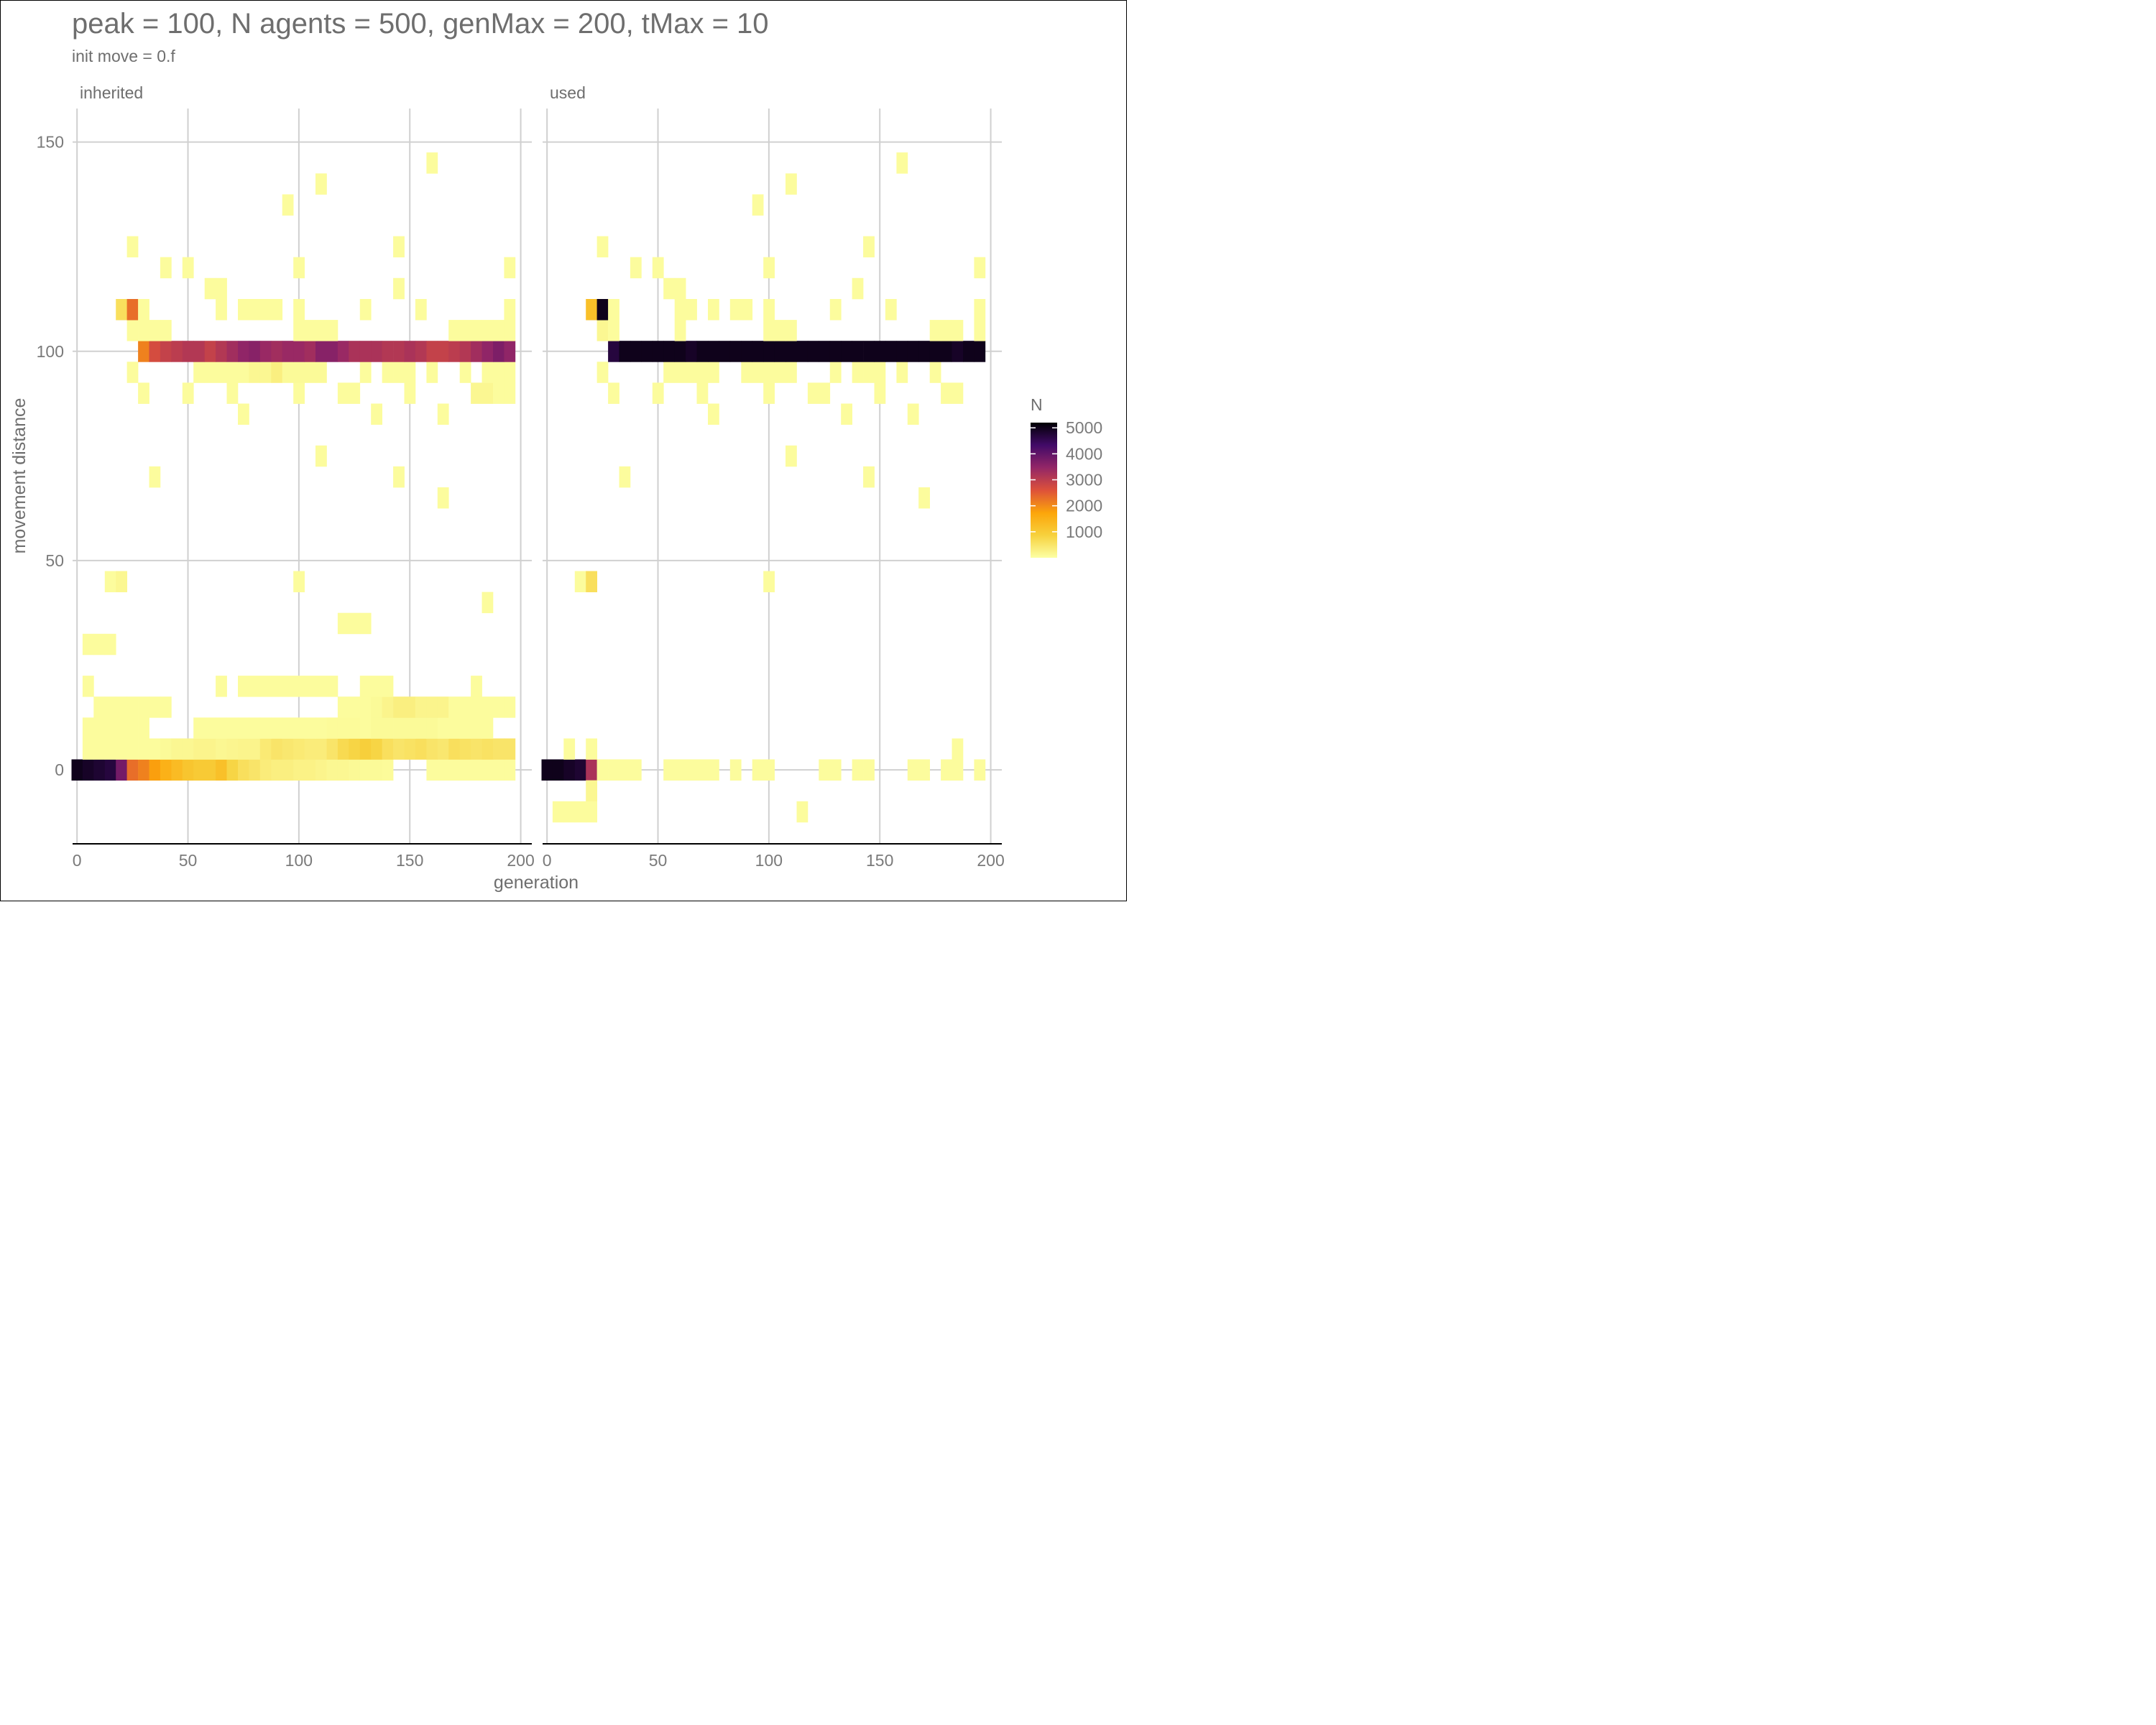 The image size is (2156, 1725). Describe the element at coordinates (321, 372) in the screenshot. I see `heatmap-cell: generation 110, distance 95, N 100` at that location.